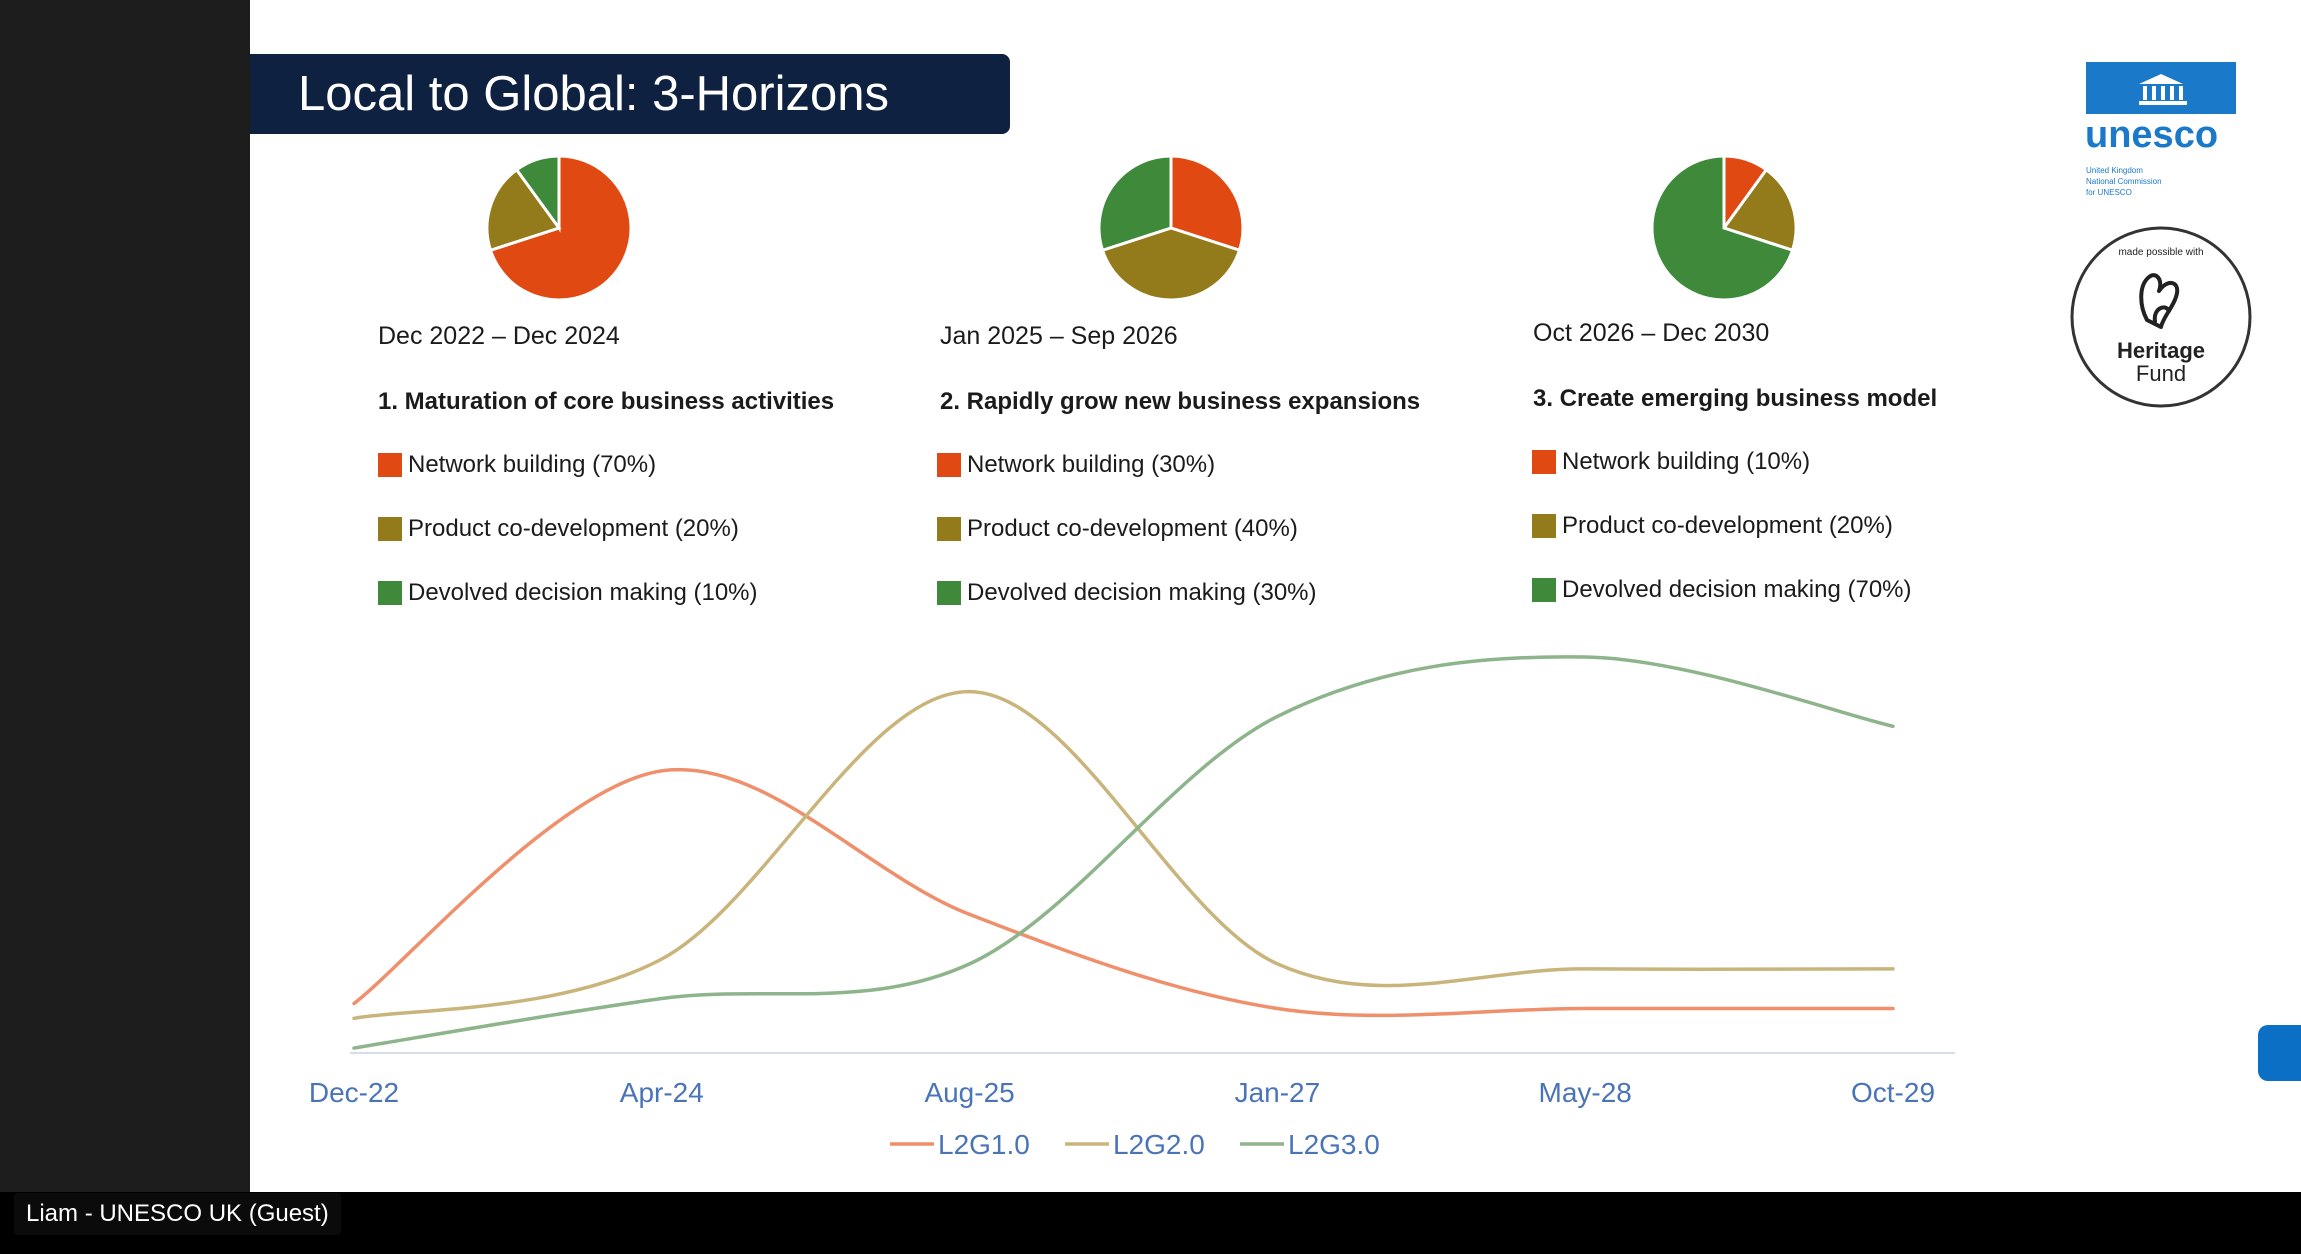 This screenshot has height=1254, width=2301. What do you see at coordinates (1278, 1092) in the screenshot?
I see `x-tick-label: Jan-27` at bounding box center [1278, 1092].